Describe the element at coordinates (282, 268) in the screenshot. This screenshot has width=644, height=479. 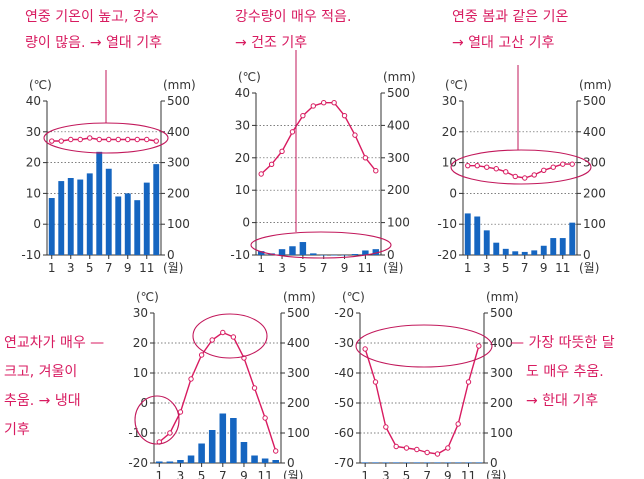
I see `month-tick-label: 3` at that location.